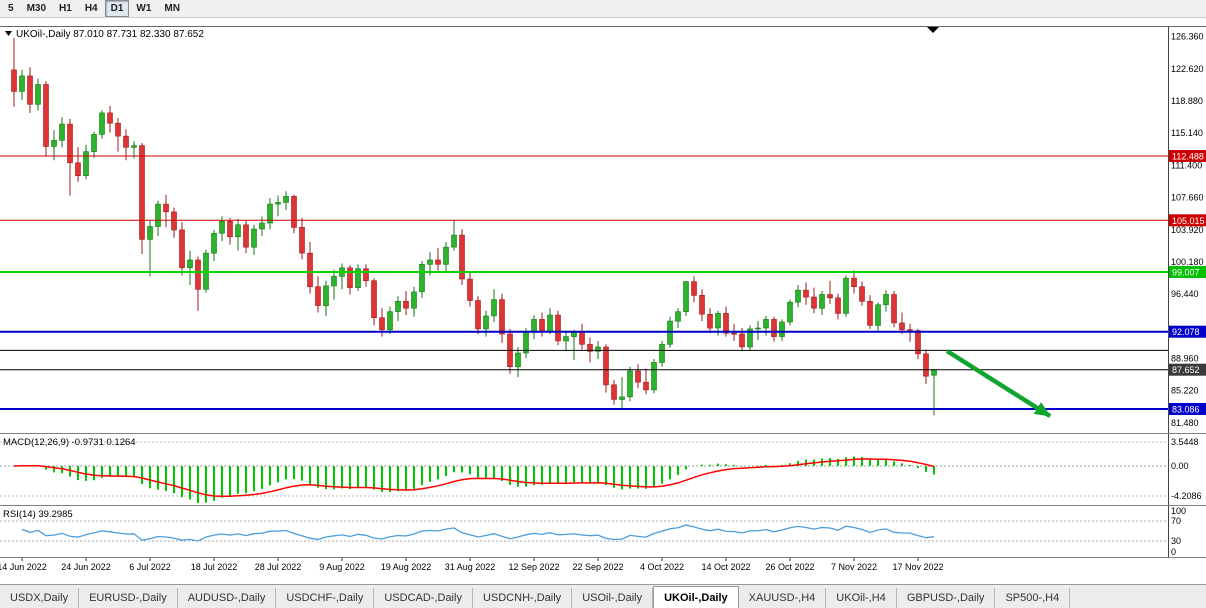 Image resolution: width=1206 pixels, height=608 pixels. What do you see at coordinates (1185, 358) in the screenshot?
I see `price-tick-label: 88.960` at bounding box center [1185, 358].